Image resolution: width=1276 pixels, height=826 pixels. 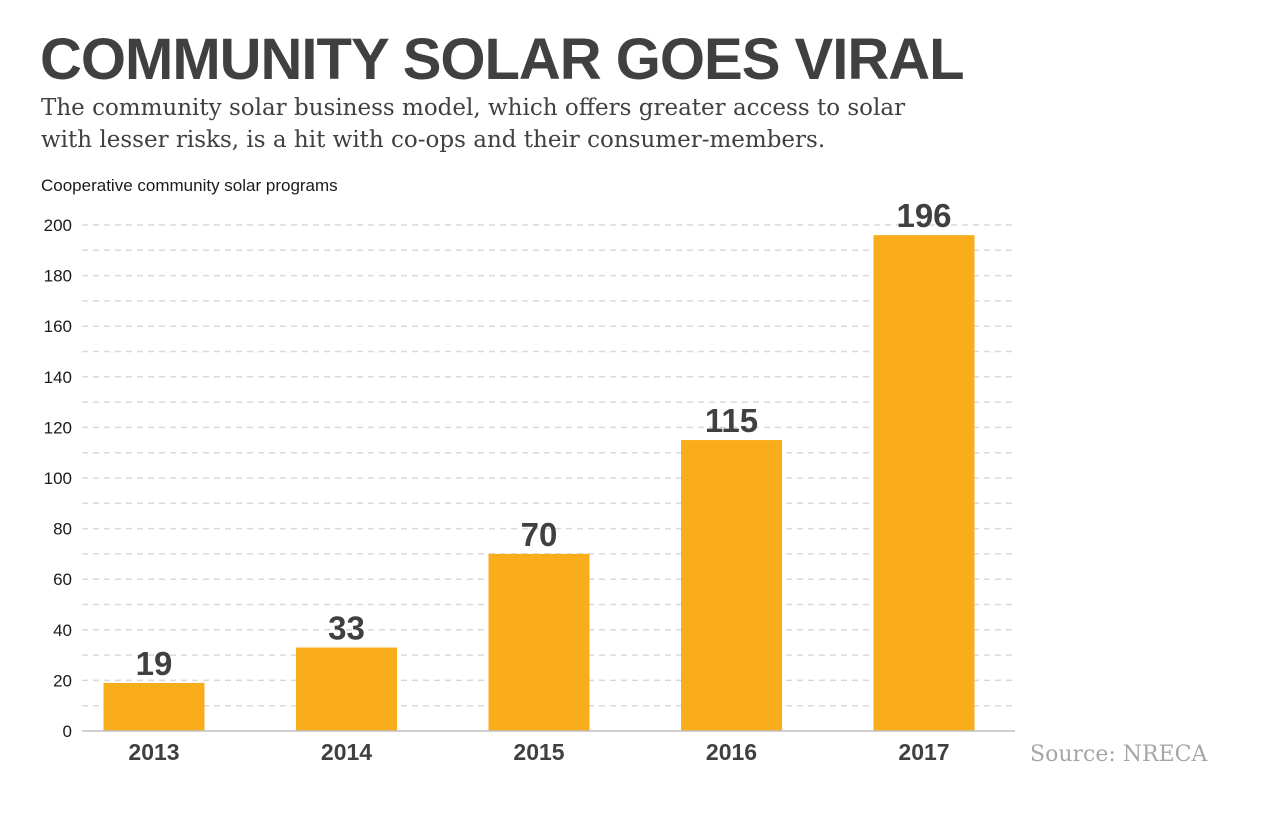 I want to click on y-tick-label: 200, so click(x=58, y=225).